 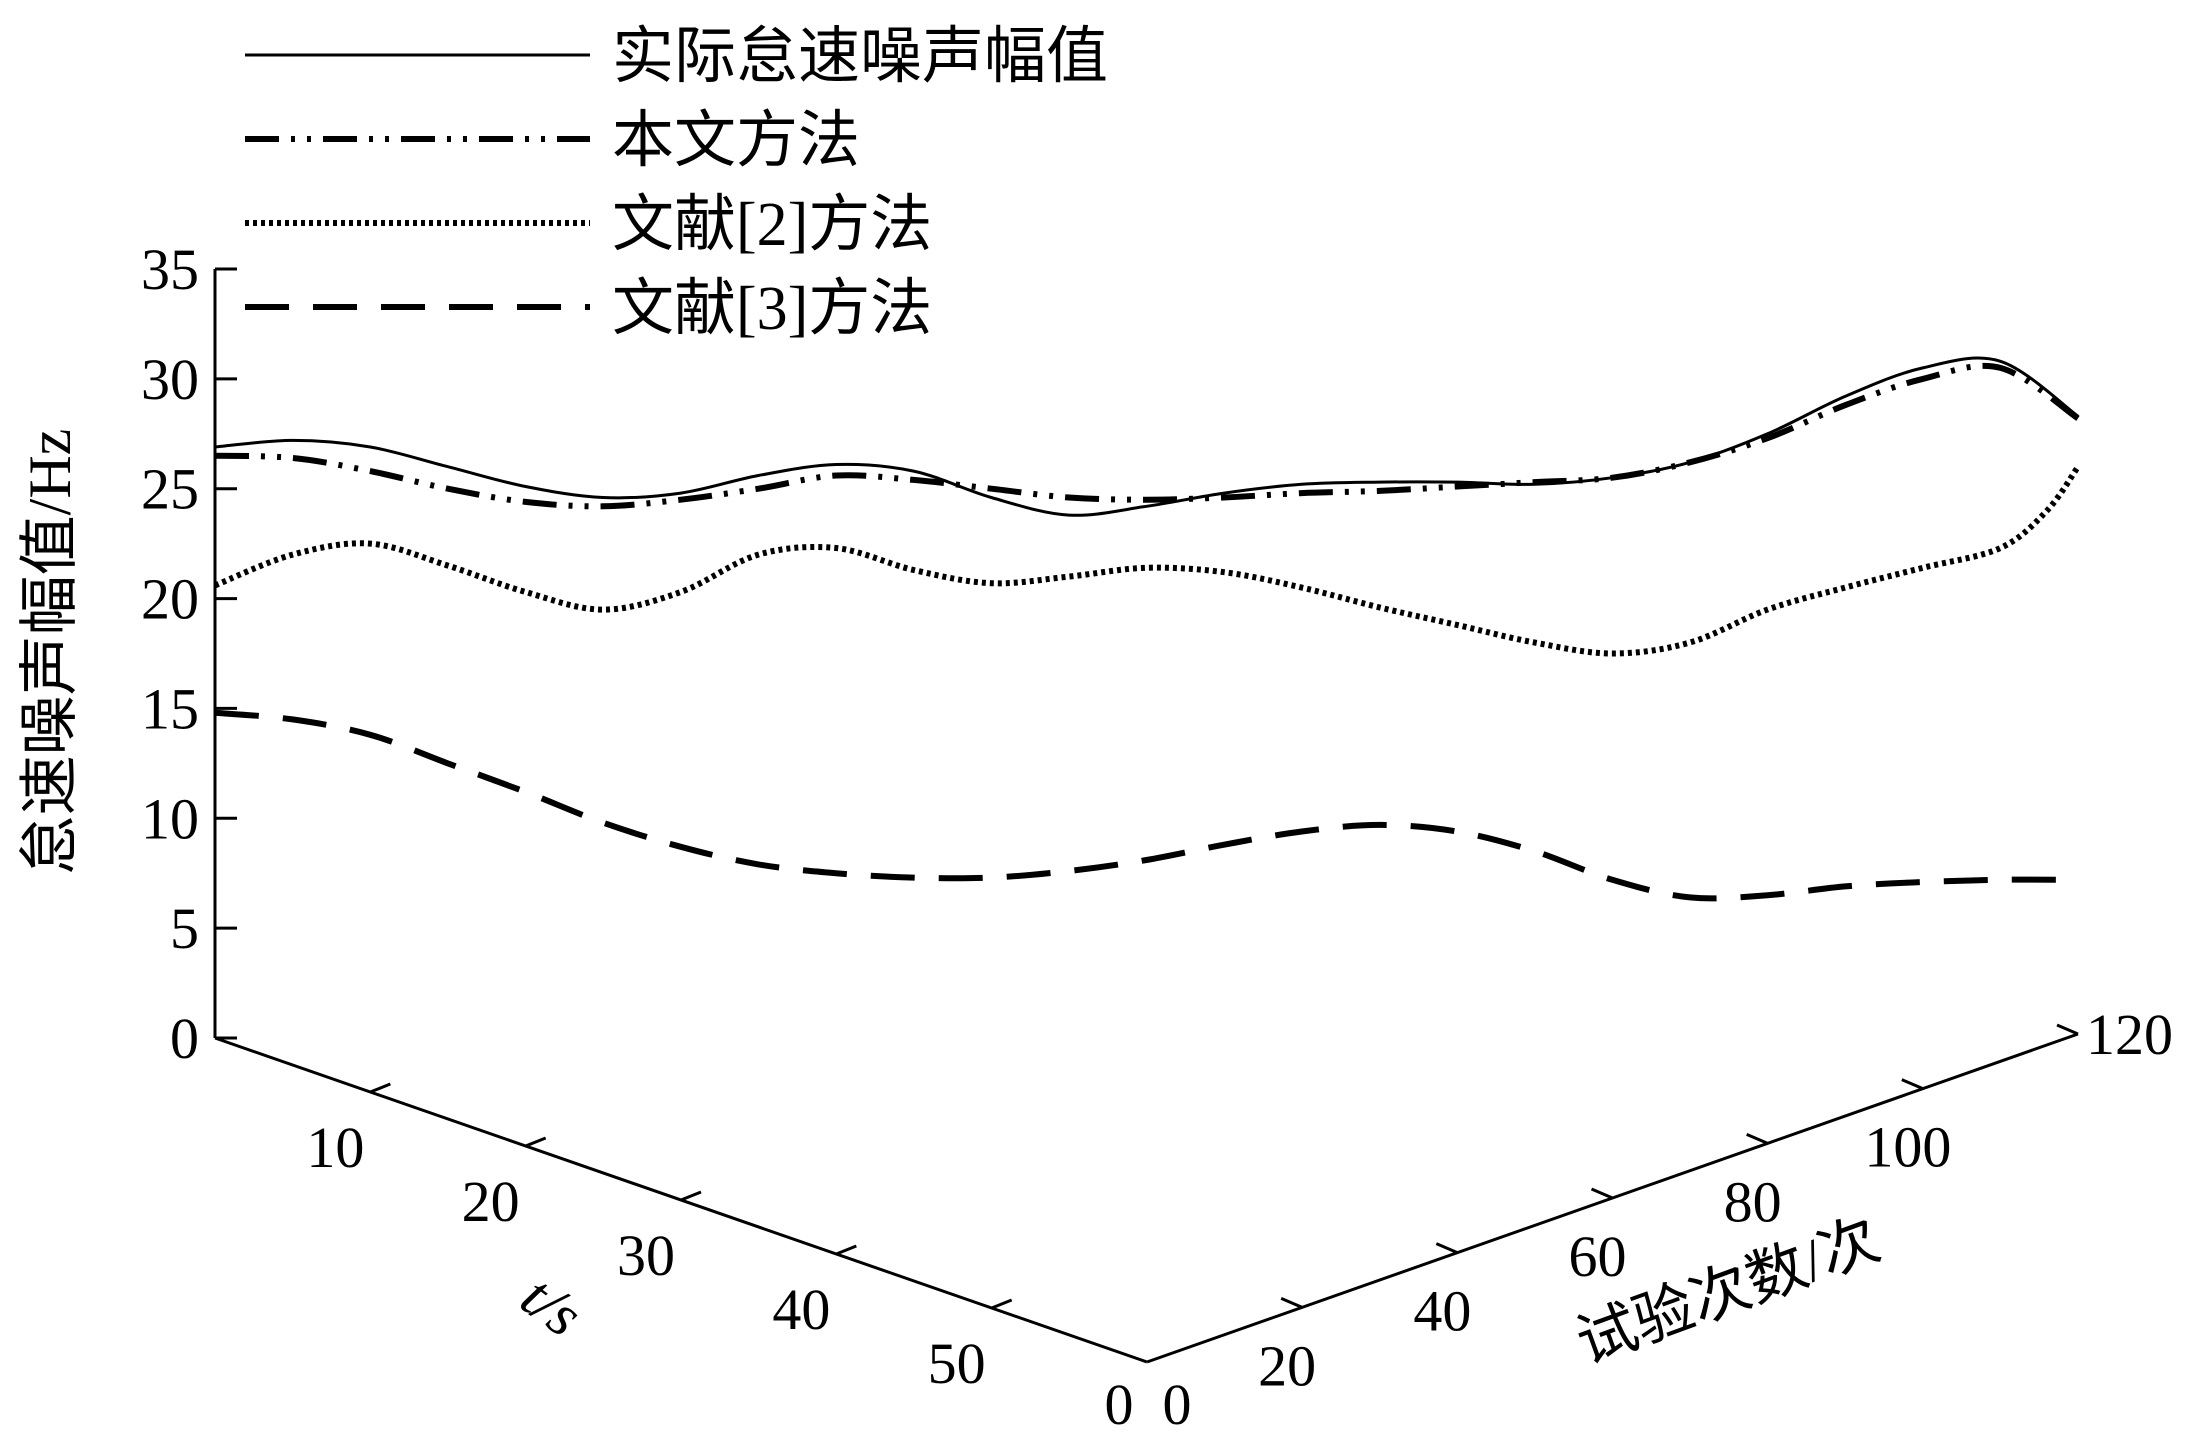 I want to click on t-tick-label: 40, so click(x=801, y=1309).